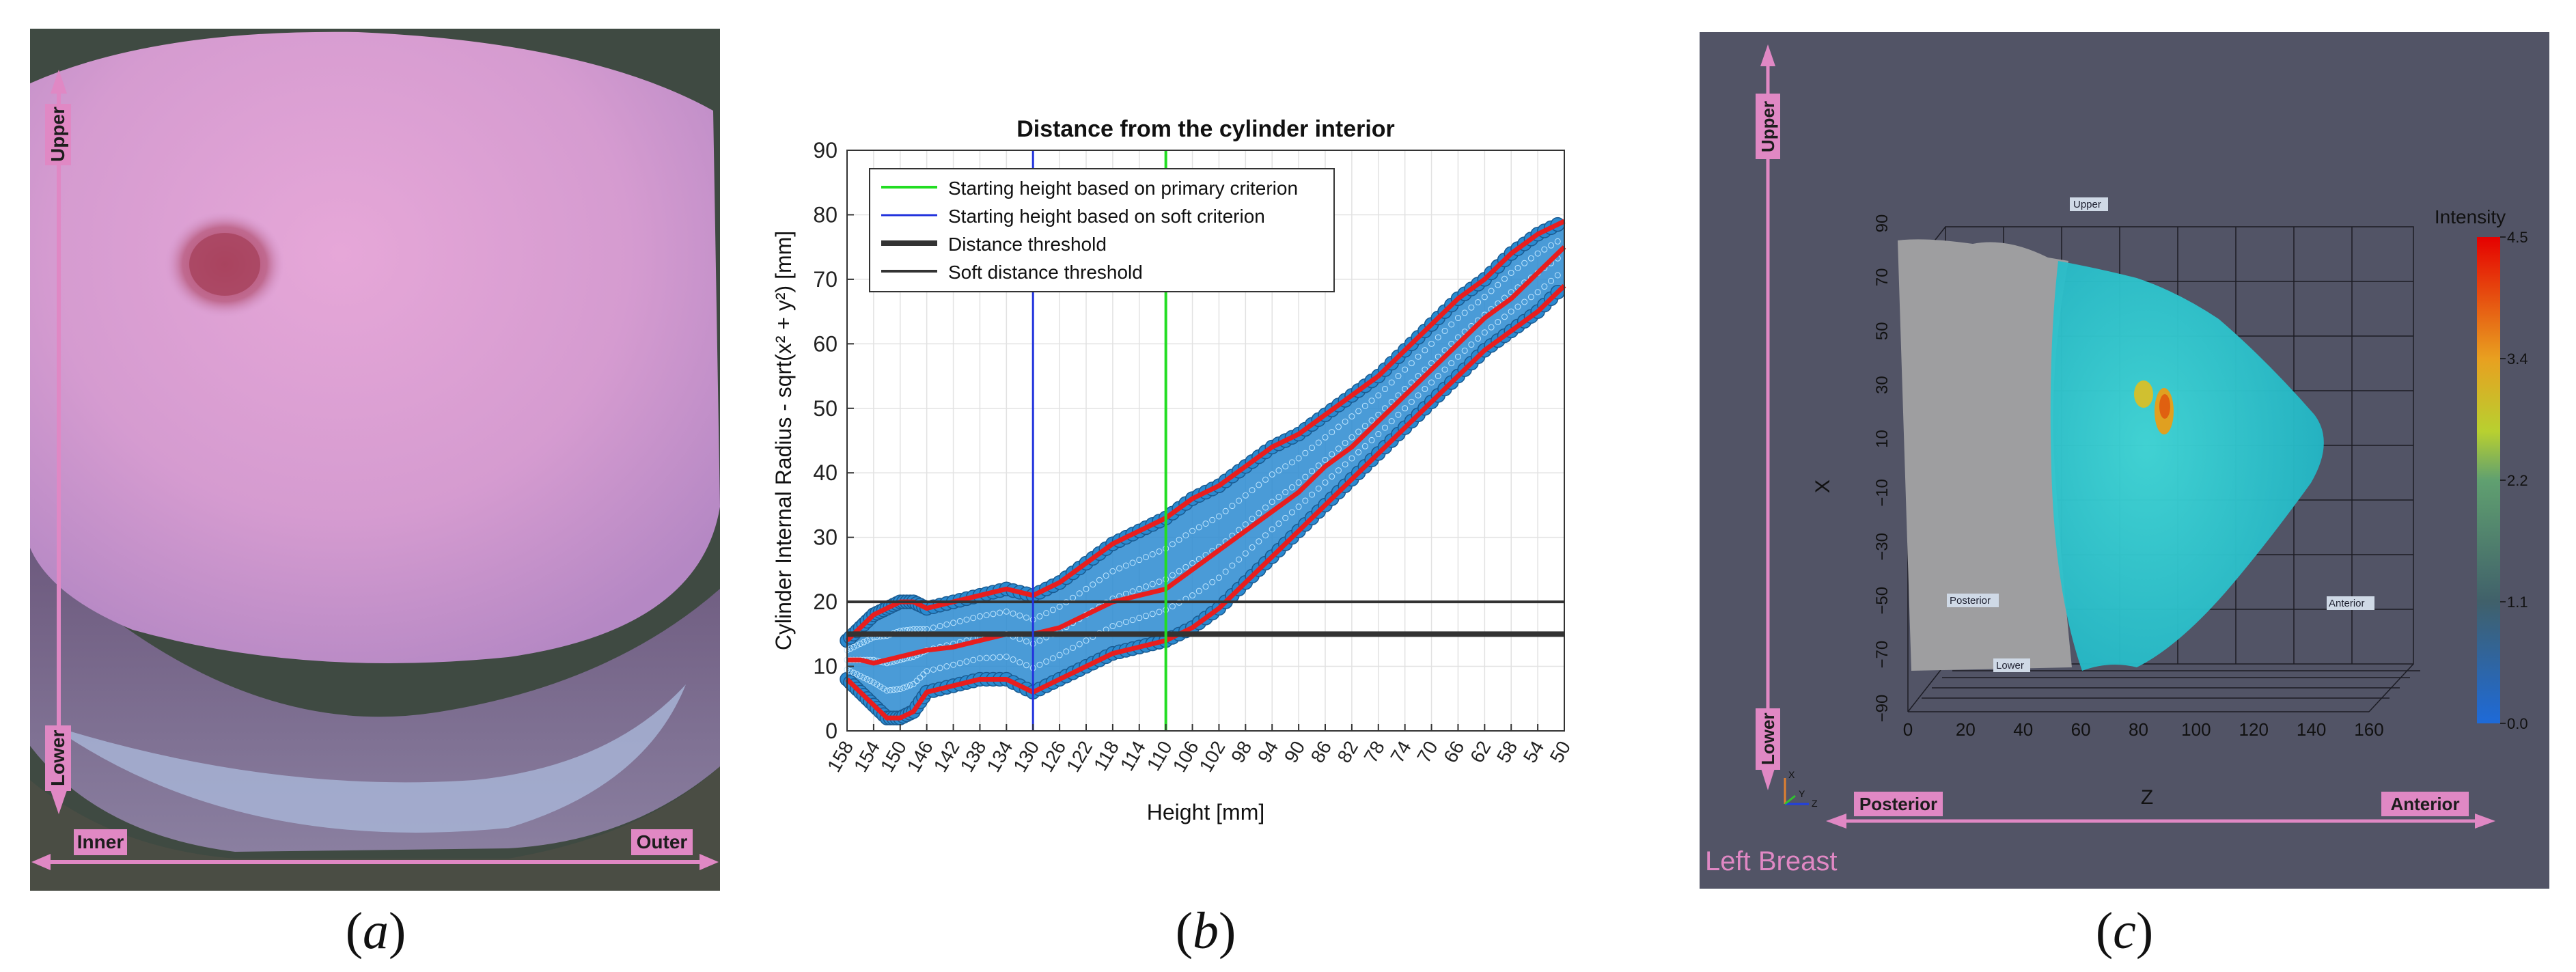 The height and width of the screenshot is (972, 2576). Describe the element at coordinates (1102, 230) in the screenshot. I see `legend-box` at that location.